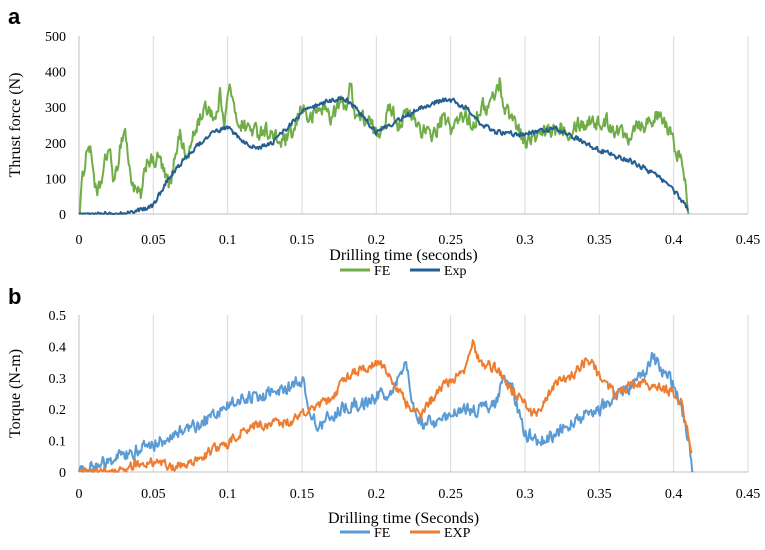 The height and width of the screenshot is (550, 765). Describe the element at coordinates (55, 179) in the screenshot. I see `y-tick-label: 100` at that location.